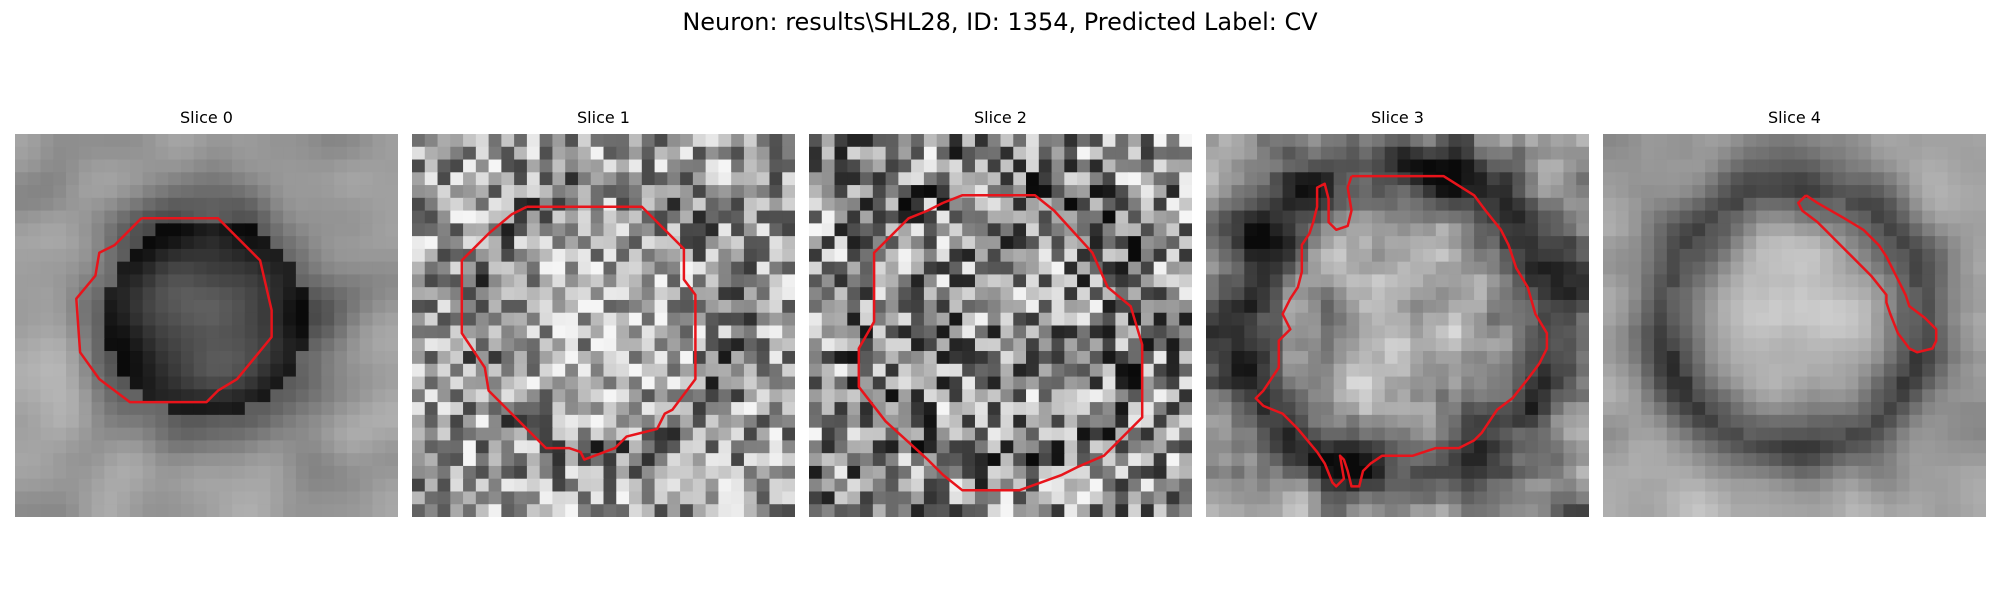  I want to click on slice-title: Slice 4, so click(1794, 117).